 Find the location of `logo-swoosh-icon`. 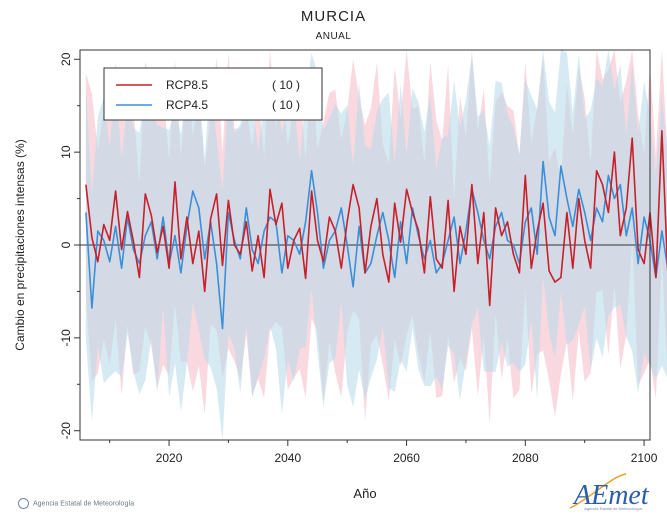

logo-swoosh-icon is located at coordinates (598, 491).